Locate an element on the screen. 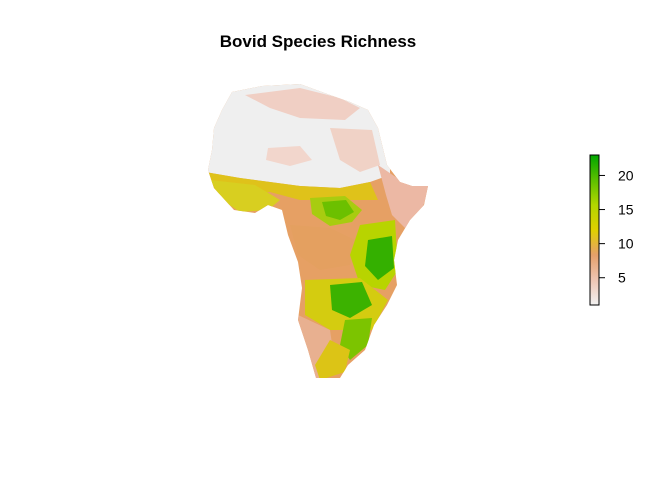  zone-zambezi-core is located at coordinates (351, 300).